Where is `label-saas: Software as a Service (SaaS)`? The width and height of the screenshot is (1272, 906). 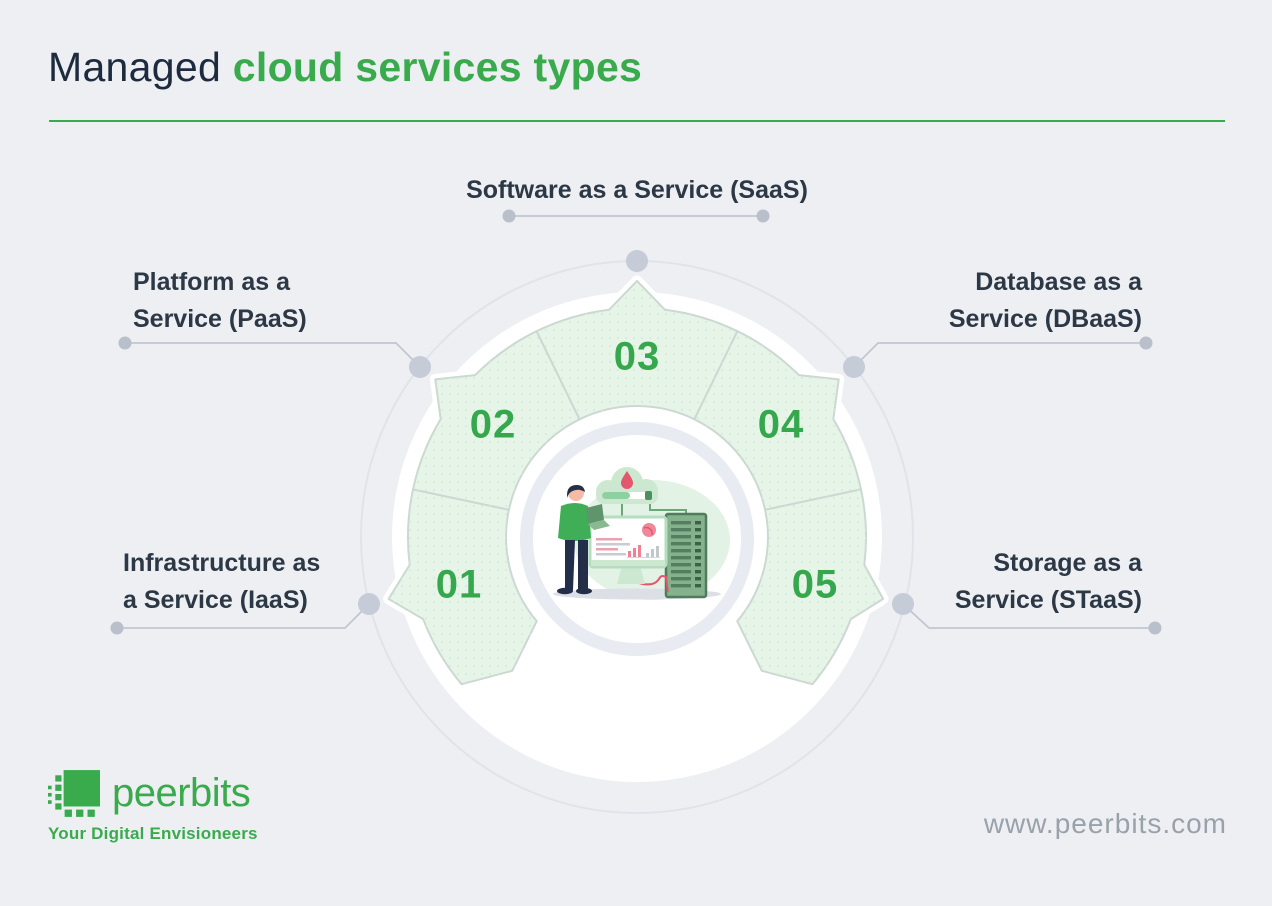
label-saas: Software as a Service (SaaS) is located at coordinates (637, 190).